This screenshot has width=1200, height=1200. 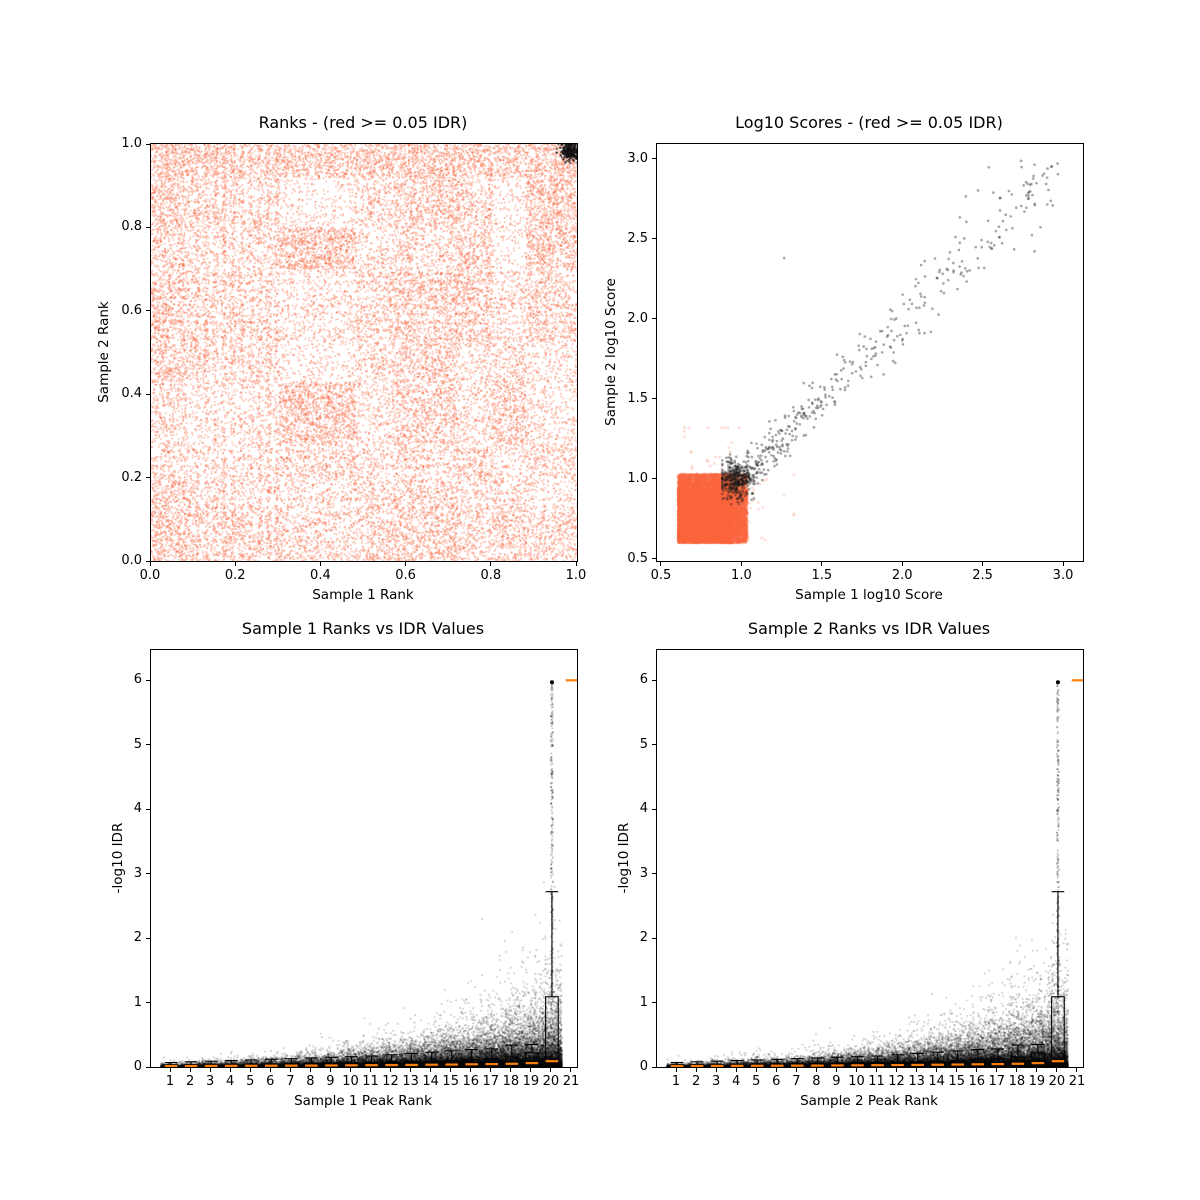 I want to click on y-tick-label: 0.4, so click(x=131, y=394).